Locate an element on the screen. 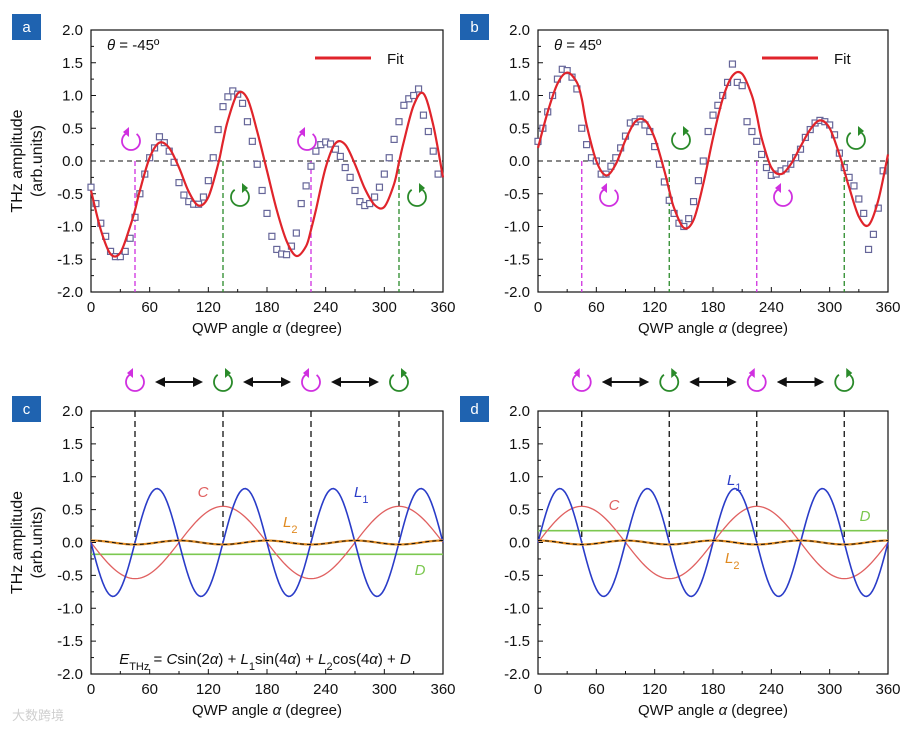 Image resolution: width=913 pixels, height=733 pixels. x-tick-label: 360 is located at coordinates (887, 307).